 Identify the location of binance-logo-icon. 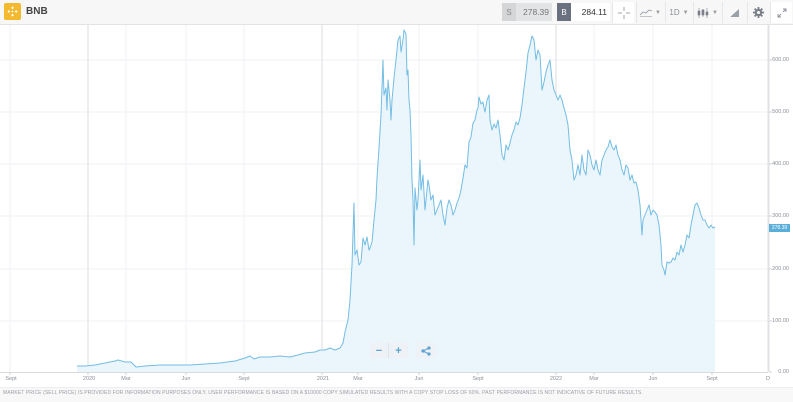
(12, 11).